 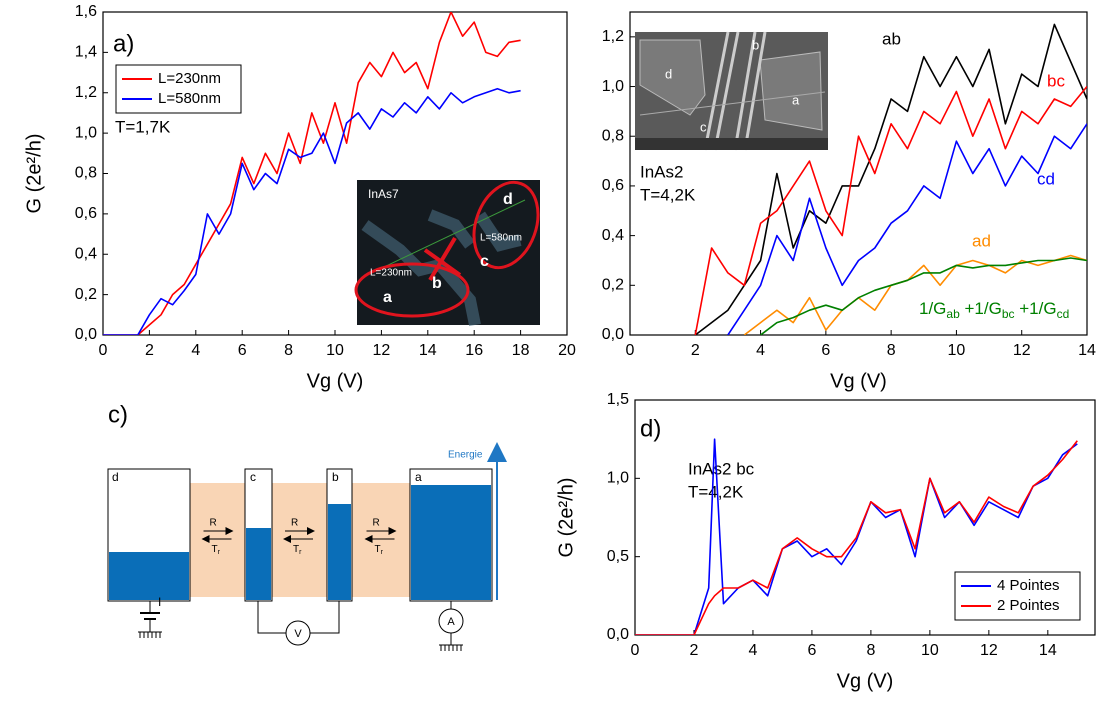 What do you see at coordinates (86, 52) in the screenshot?
I see `y-tick-label: 1,4` at bounding box center [86, 52].